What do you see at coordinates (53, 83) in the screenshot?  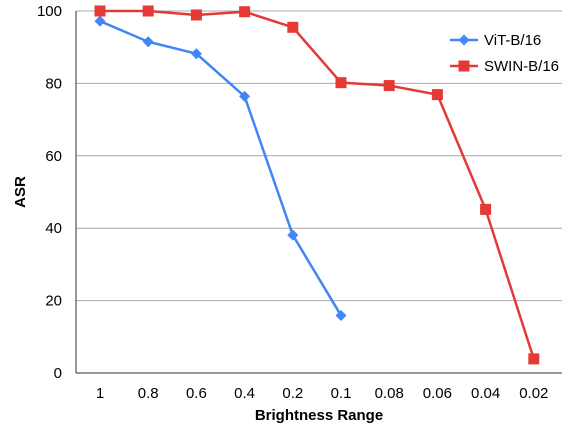 I see `y-tick-label: 80` at bounding box center [53, 83].